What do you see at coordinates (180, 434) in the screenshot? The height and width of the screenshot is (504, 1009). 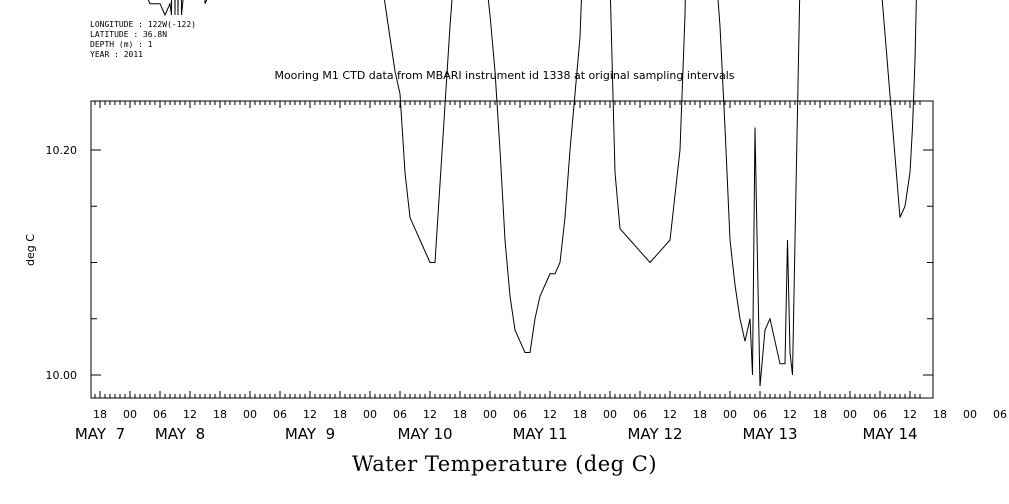 I see `x-date-label: MAY 8` at bounding box center [180, 434].